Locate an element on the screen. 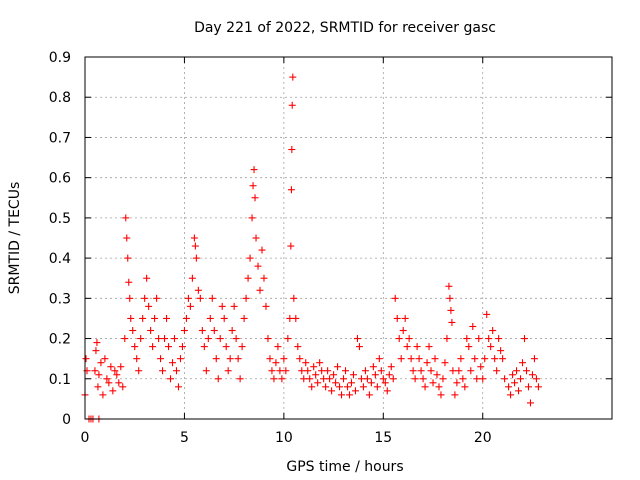 Image resolution: width=640 pixels, height=480 pixels. y-tick-label: 0.8 is located at coordinates (60, 98).